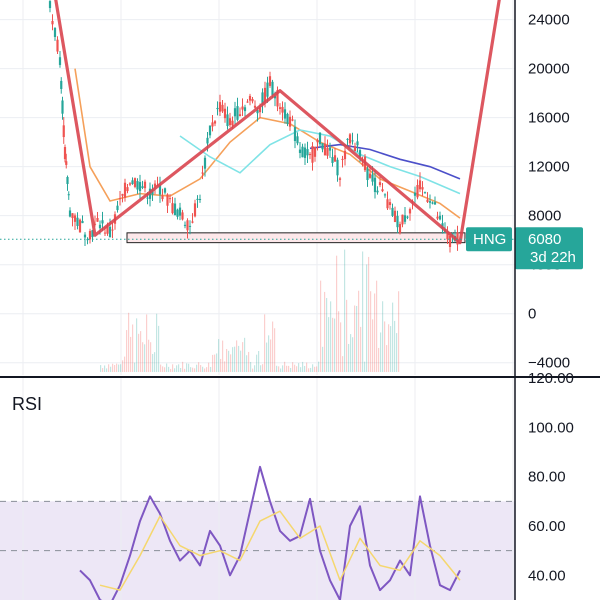 The width and height of the screenshot is (600, 600). Describe the element at coordinates (551, 427) in the screenshot. I see `rsi-tick-label: 100.00` at that location.